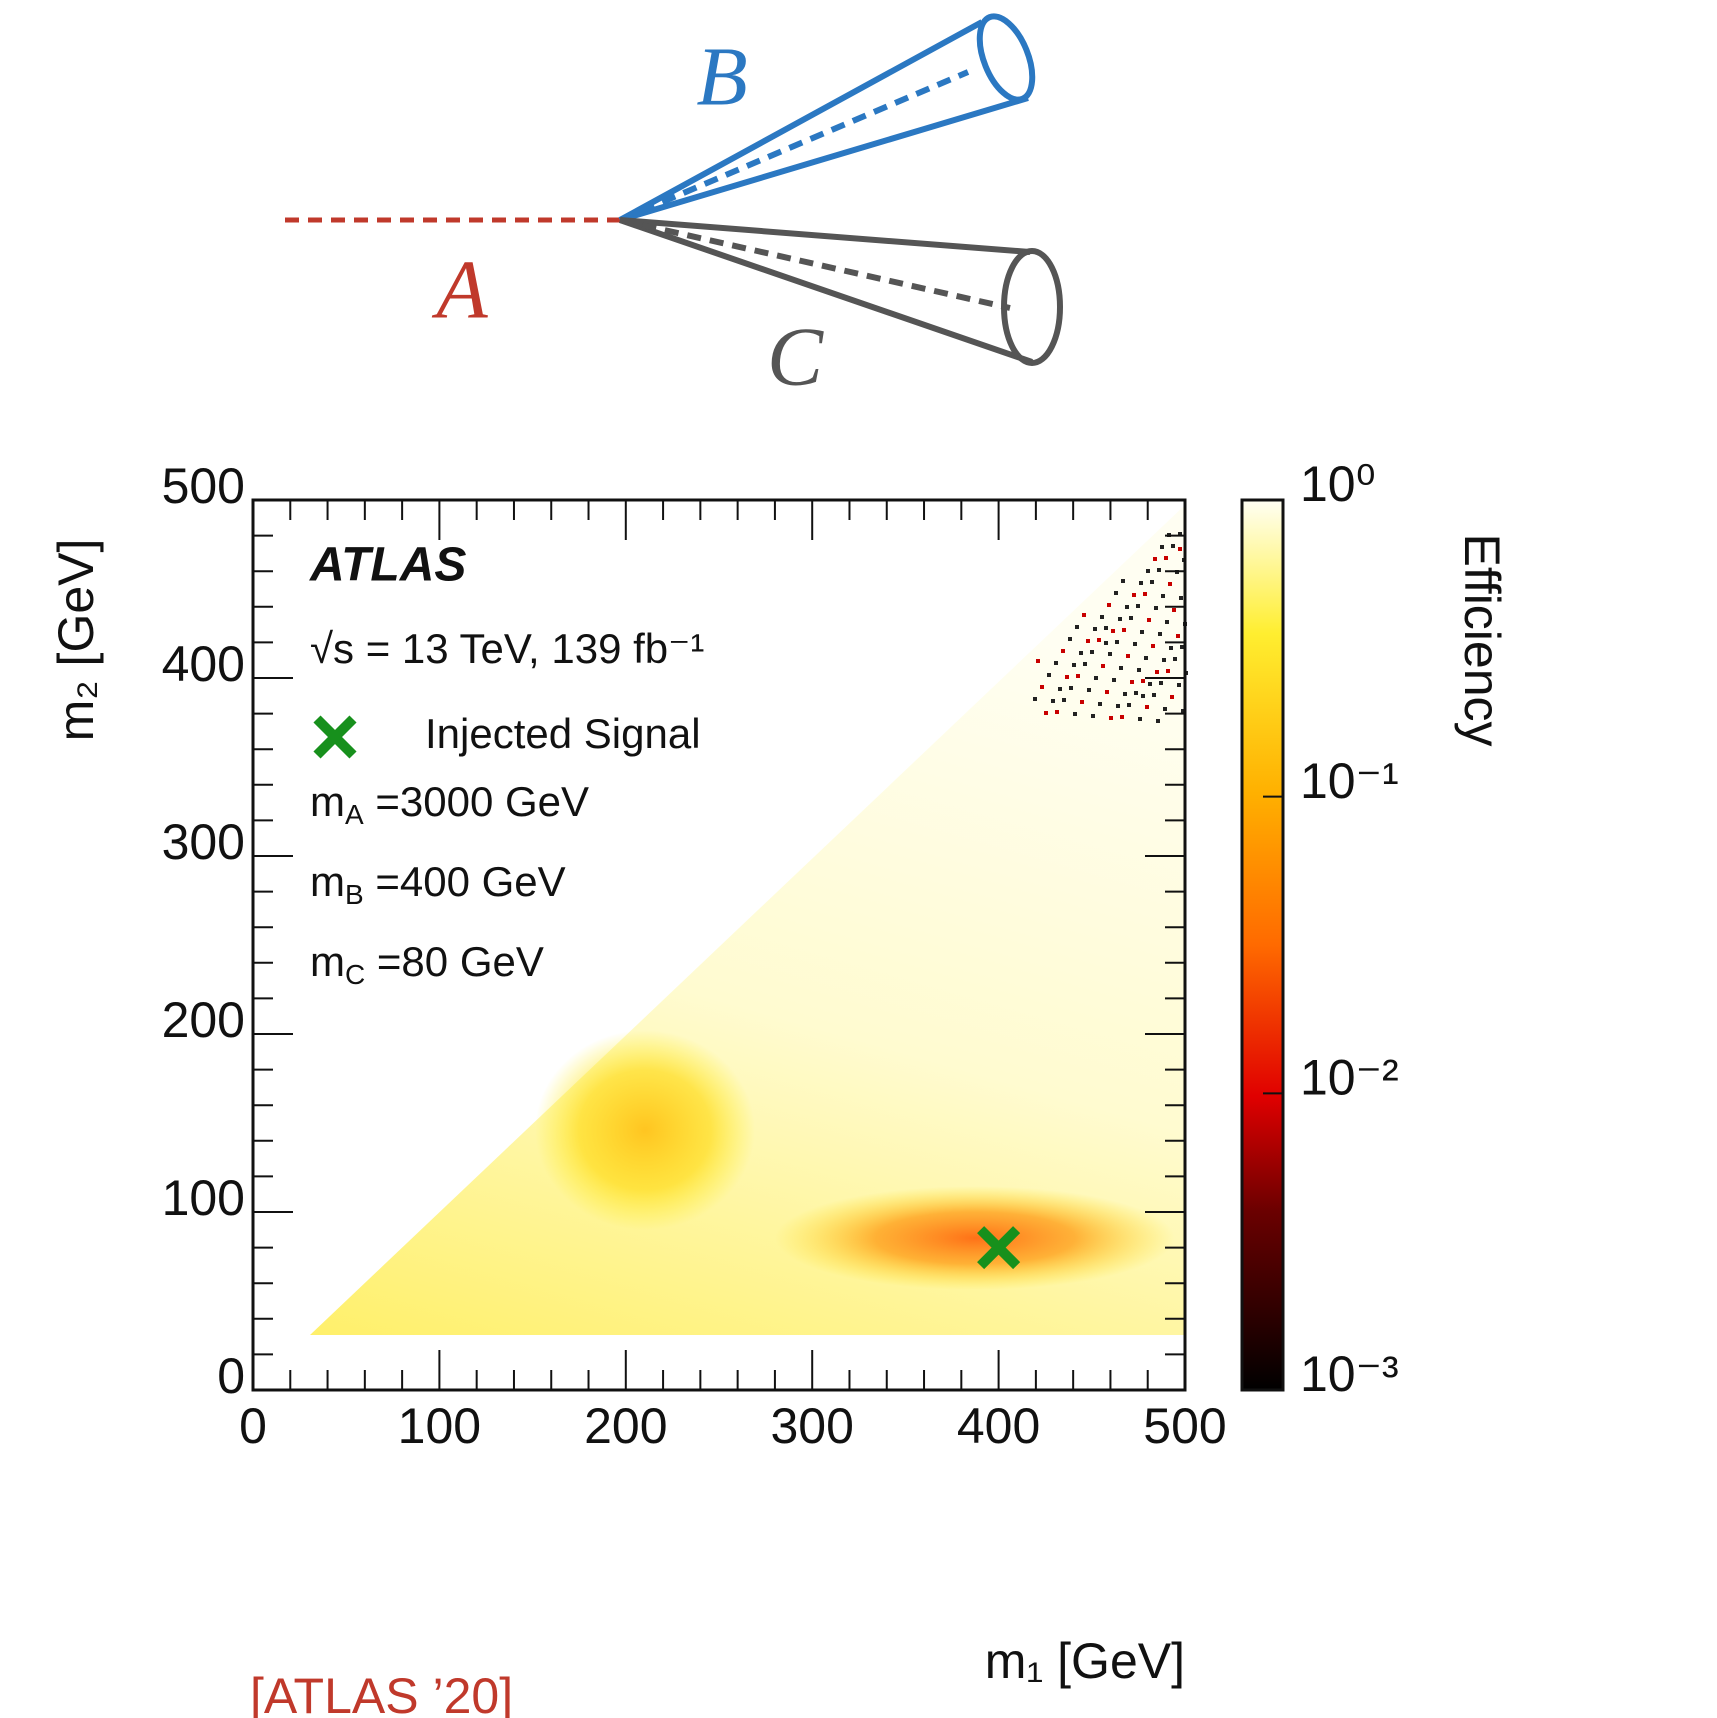  I want to click on mass-label: mC =80 GeV, so click(427, 964).